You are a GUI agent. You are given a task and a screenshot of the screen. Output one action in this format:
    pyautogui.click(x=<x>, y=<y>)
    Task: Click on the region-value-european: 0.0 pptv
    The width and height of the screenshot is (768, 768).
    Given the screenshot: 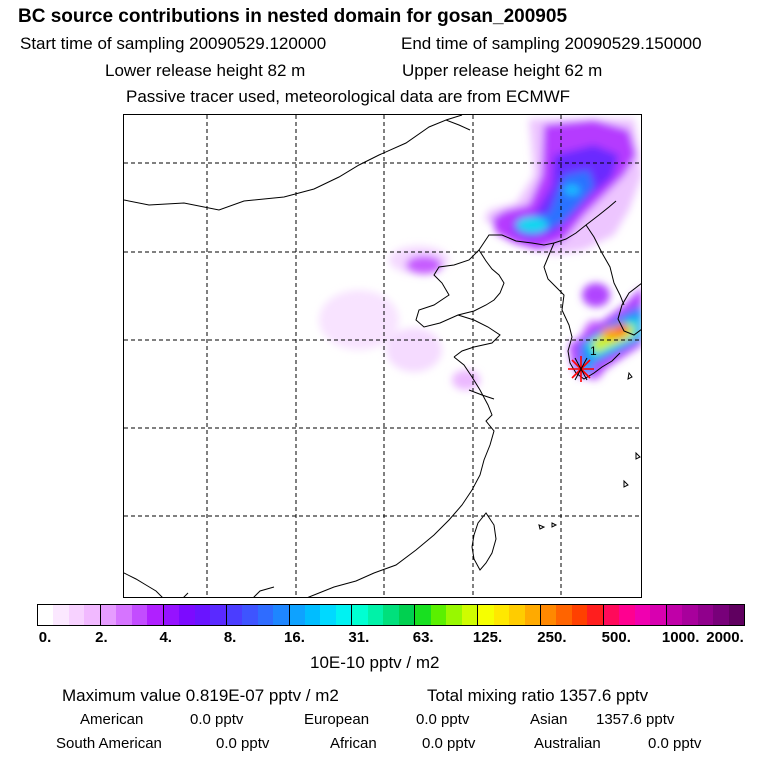 What is the action you would take?
    pyautogui.click(x=443, y=719)
    